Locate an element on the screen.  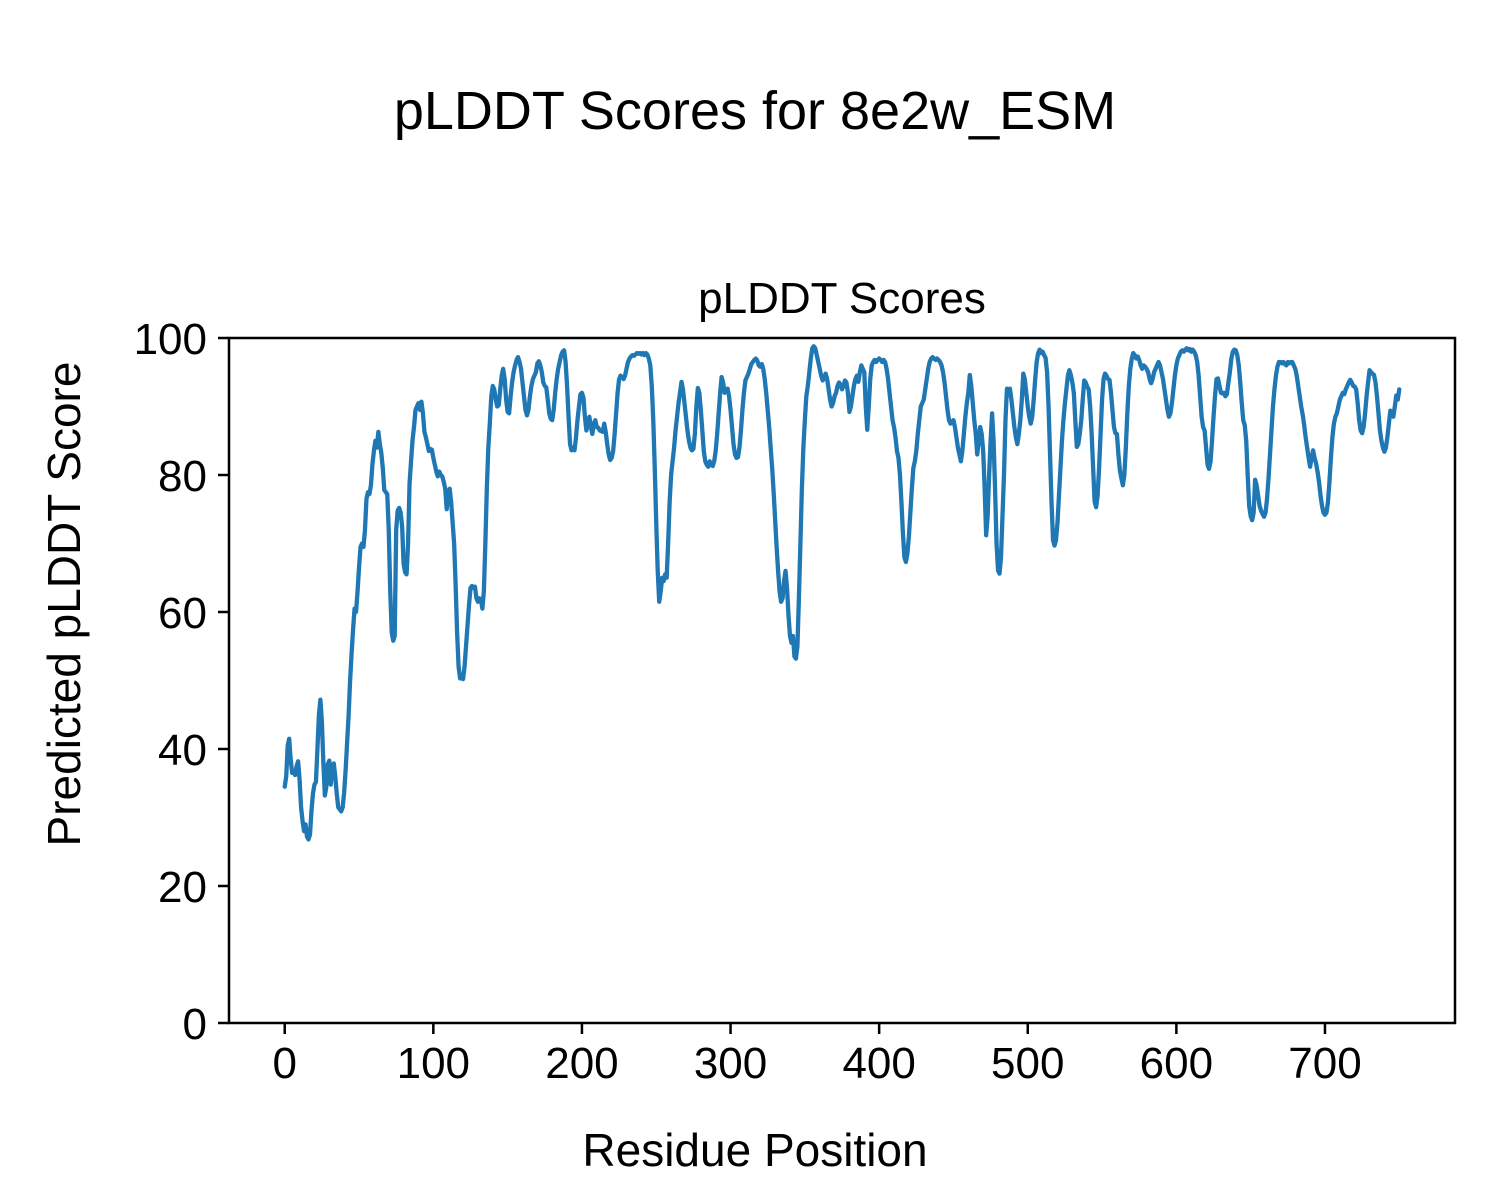
figure-suptitle: pLDDT Scores for 8e2w_ESM is located at coordinates (755, 111).